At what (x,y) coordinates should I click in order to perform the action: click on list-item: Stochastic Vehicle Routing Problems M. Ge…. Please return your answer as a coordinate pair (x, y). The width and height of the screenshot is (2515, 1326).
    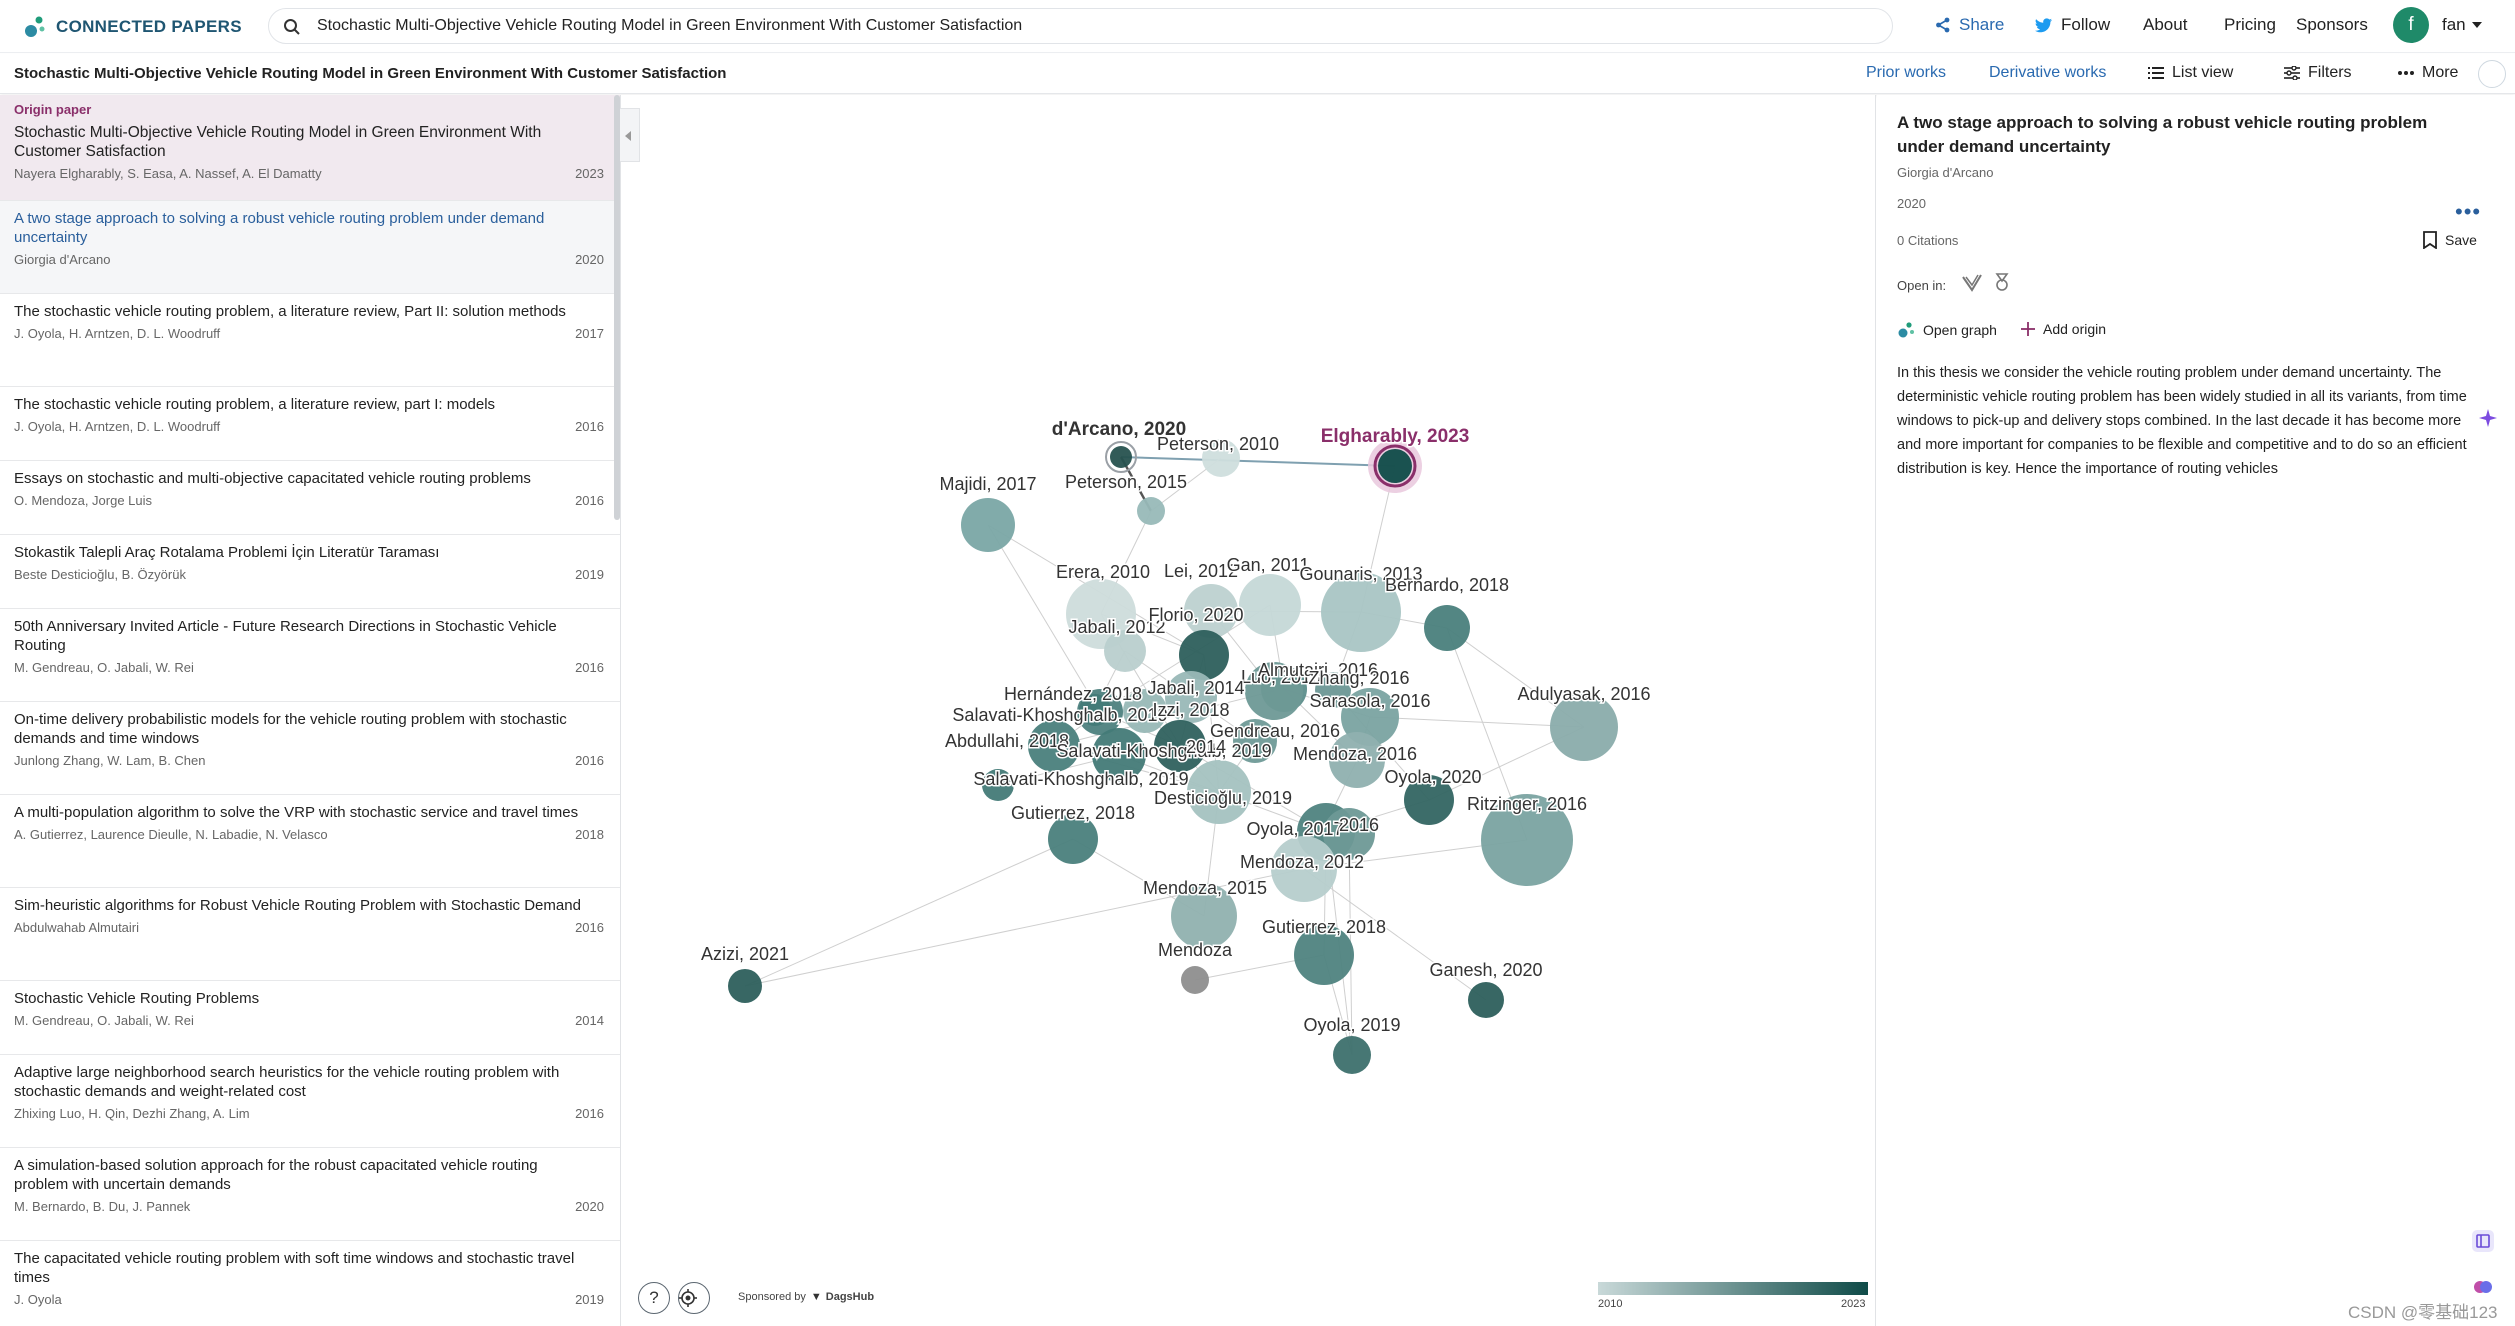
    Looking at the image, I should click on (310, 1018).